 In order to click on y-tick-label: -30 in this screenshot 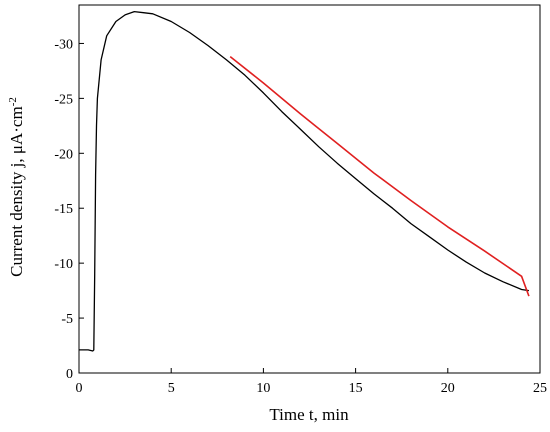, I will do `click(63, 44)`.